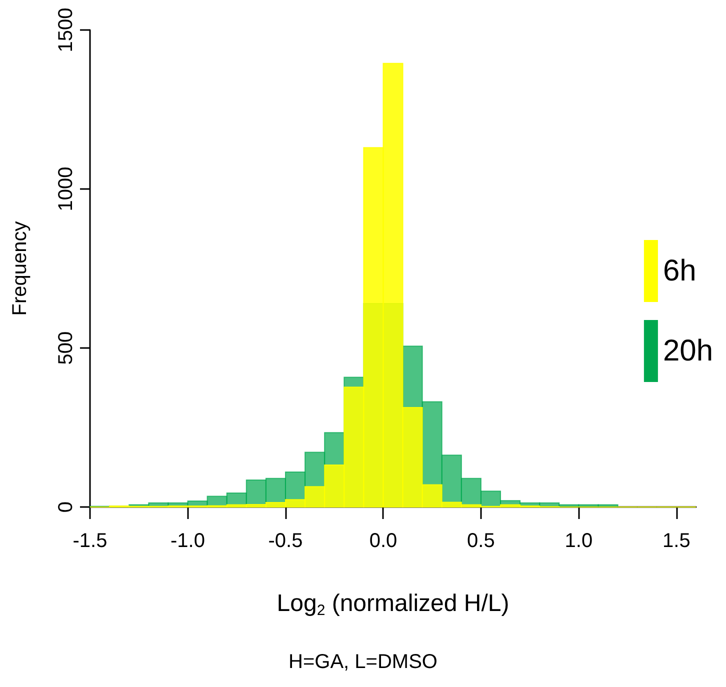 The image size is (726, 687). What do you see at coordinates (285, 541) in the screenshot?
I see `x-tick-label: -0.5` at bounding box center [285, 541].